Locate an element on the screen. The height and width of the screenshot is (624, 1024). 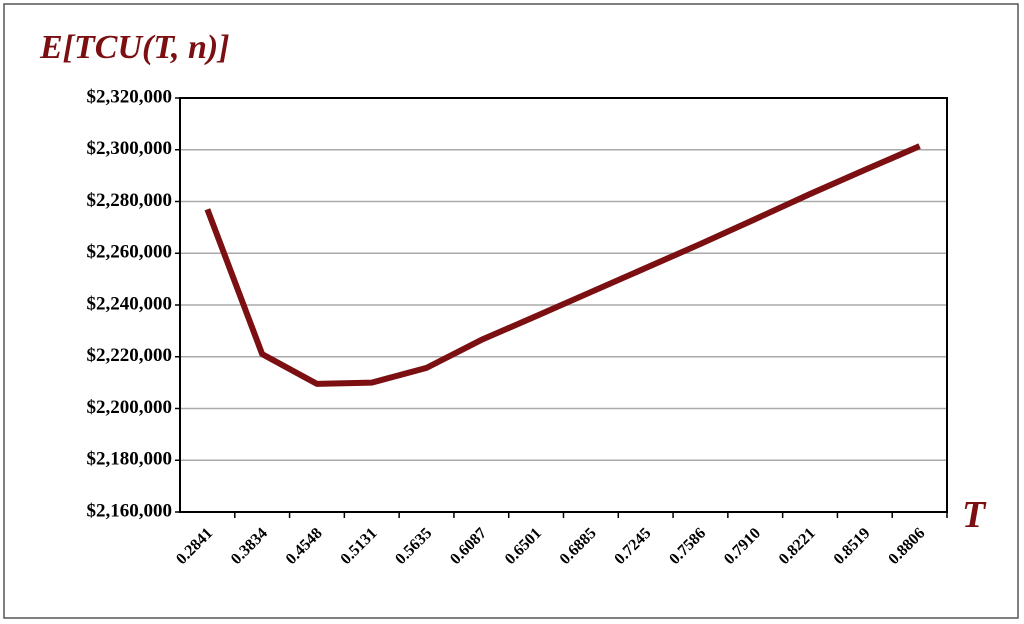
y-tick-label: $2,200,000 is located at coordinates (130, 407).